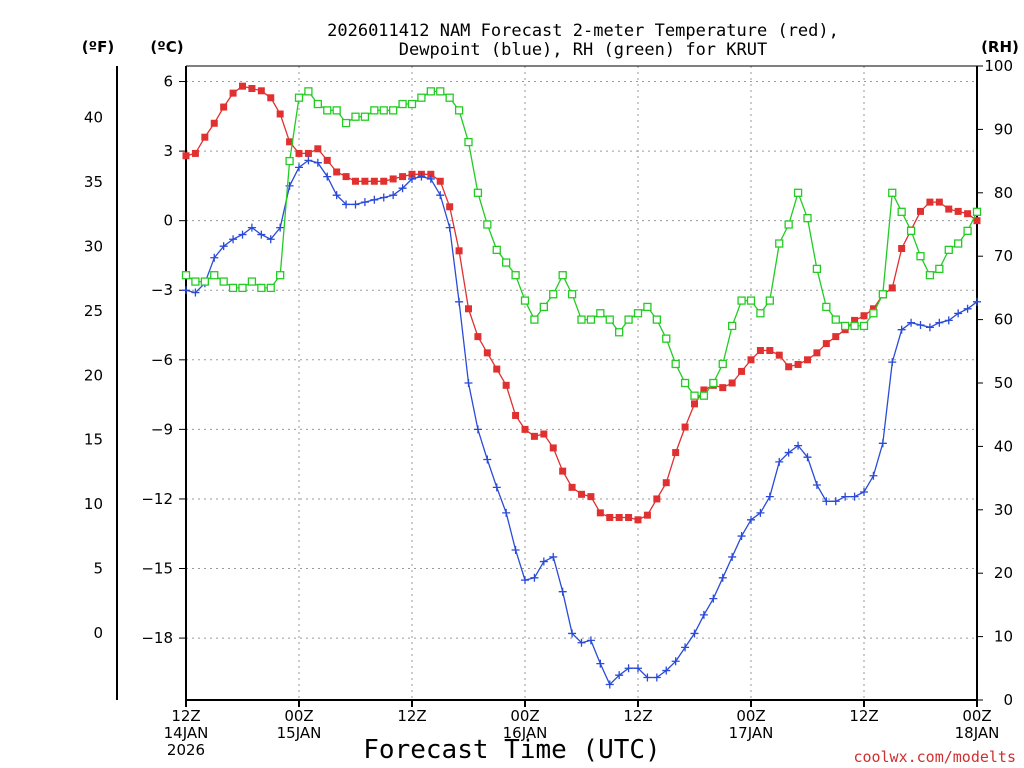 The height and width of the screenshot is (768, 1024). What do you see at coordinates (1003, 383) in the screenshot?
I see `rh-tick-label: 50` at bounding box center [1003, 383].